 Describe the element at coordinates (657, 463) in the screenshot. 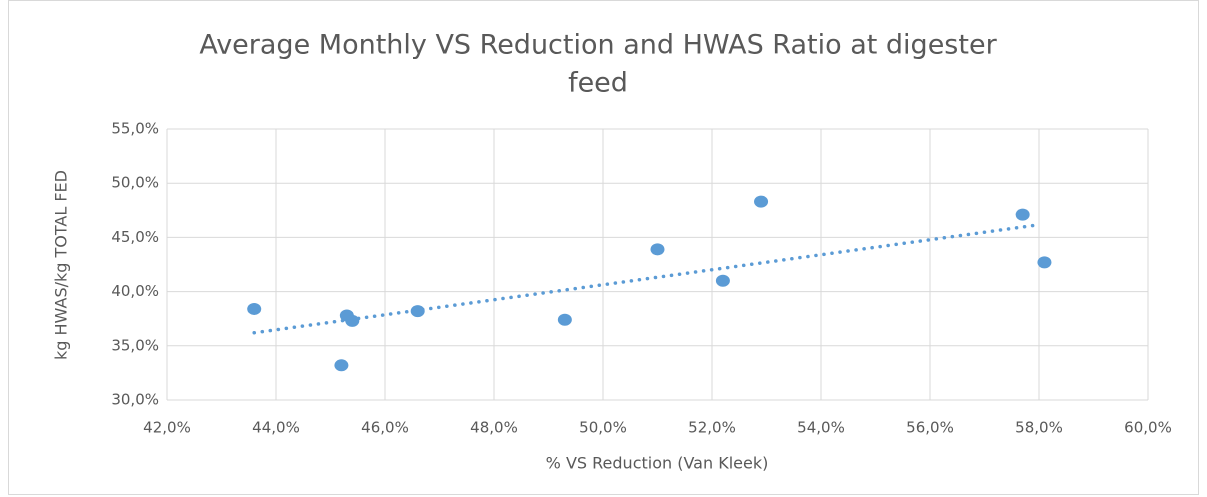

I see `x-axis-title: % VS Reduction (Van Kleek)` at that location.